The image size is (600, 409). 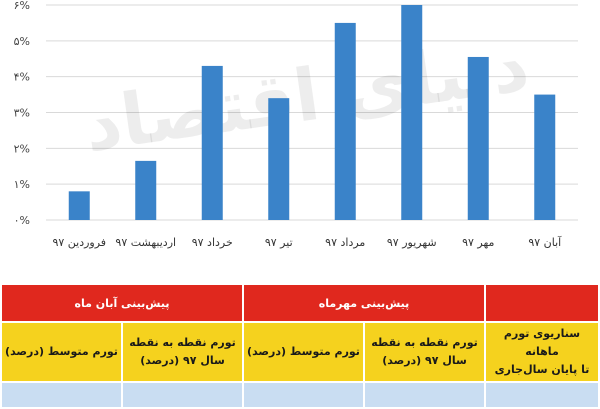 What do you see at coordinates (424, 352) in the screenshot?
I see `p2p-header-mehr: تورم نقطه به نقطه سال ۹۷ (درصد)` at bounding box center [424, 352].